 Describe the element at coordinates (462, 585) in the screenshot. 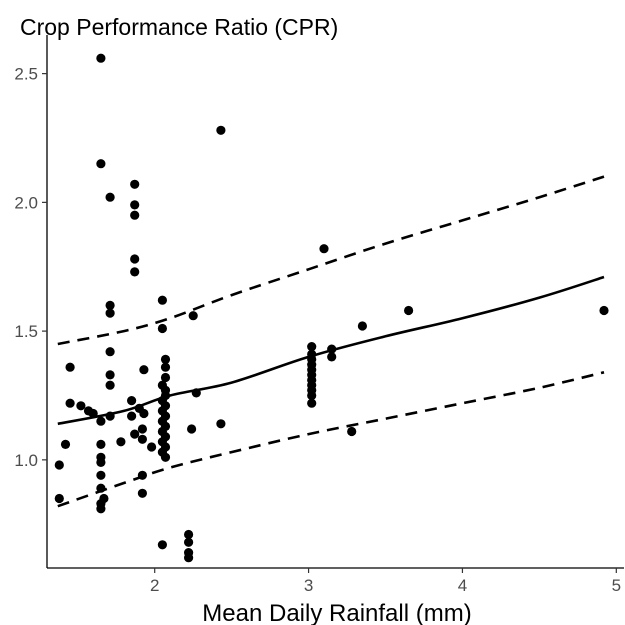

I see `x-tick-label: 4` at that location.